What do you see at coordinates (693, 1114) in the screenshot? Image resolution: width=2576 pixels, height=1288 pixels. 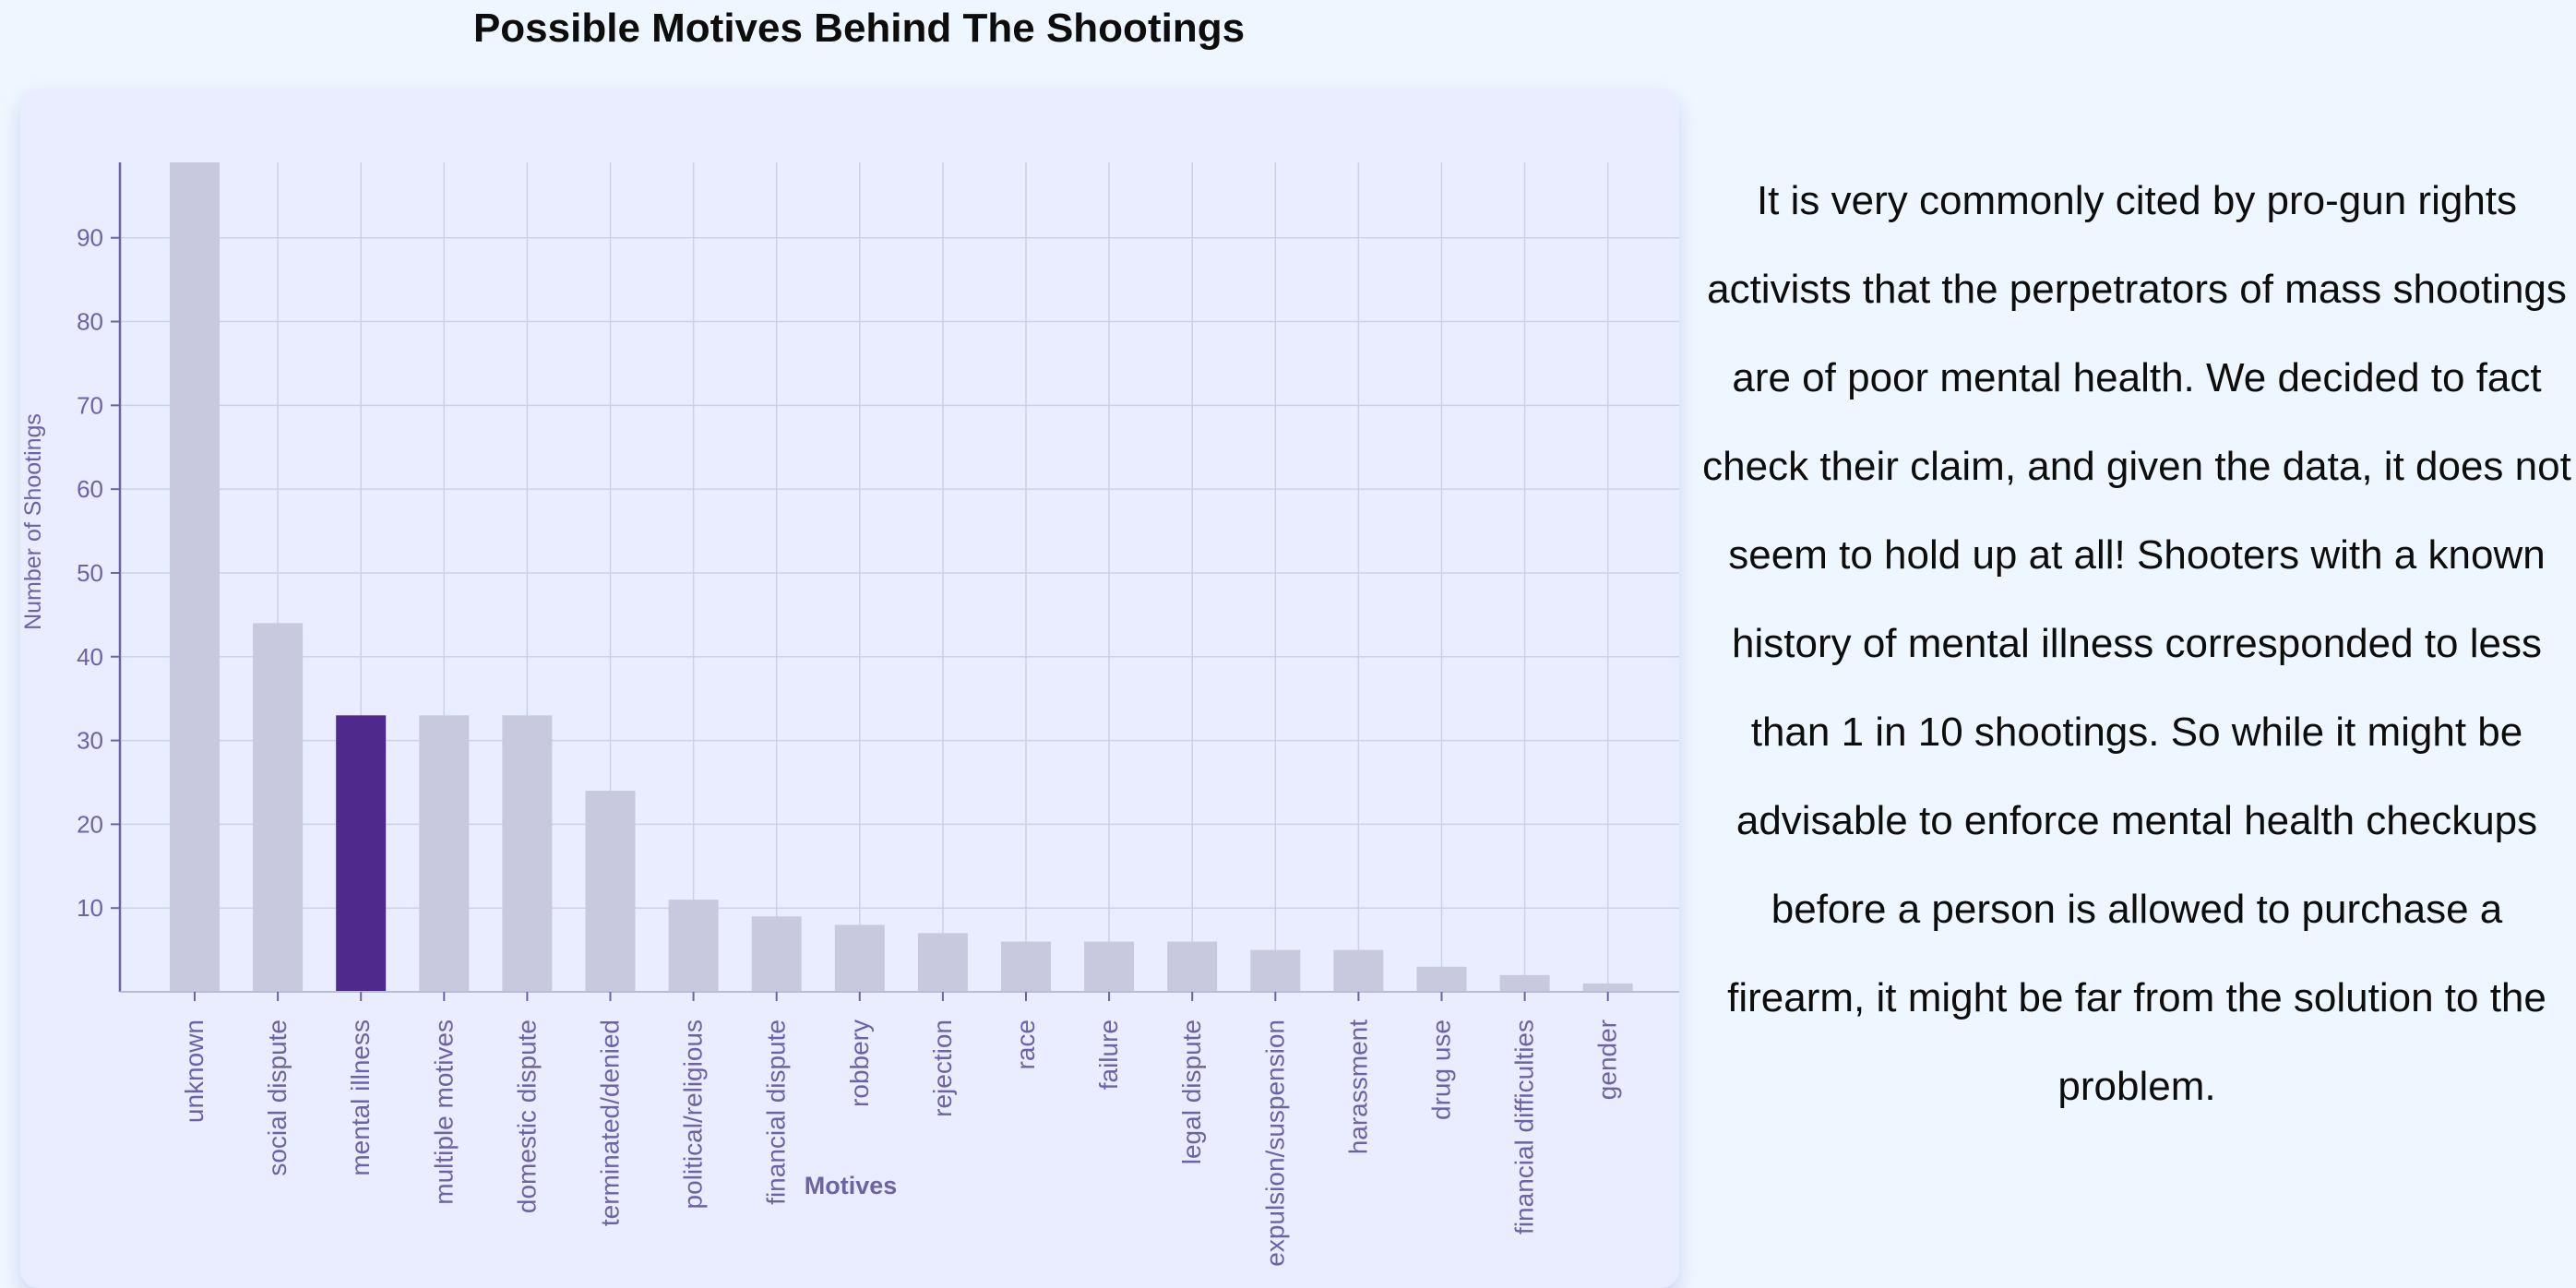 I see `x-tick-label: political/religious` at bounding box center [693, 1114].